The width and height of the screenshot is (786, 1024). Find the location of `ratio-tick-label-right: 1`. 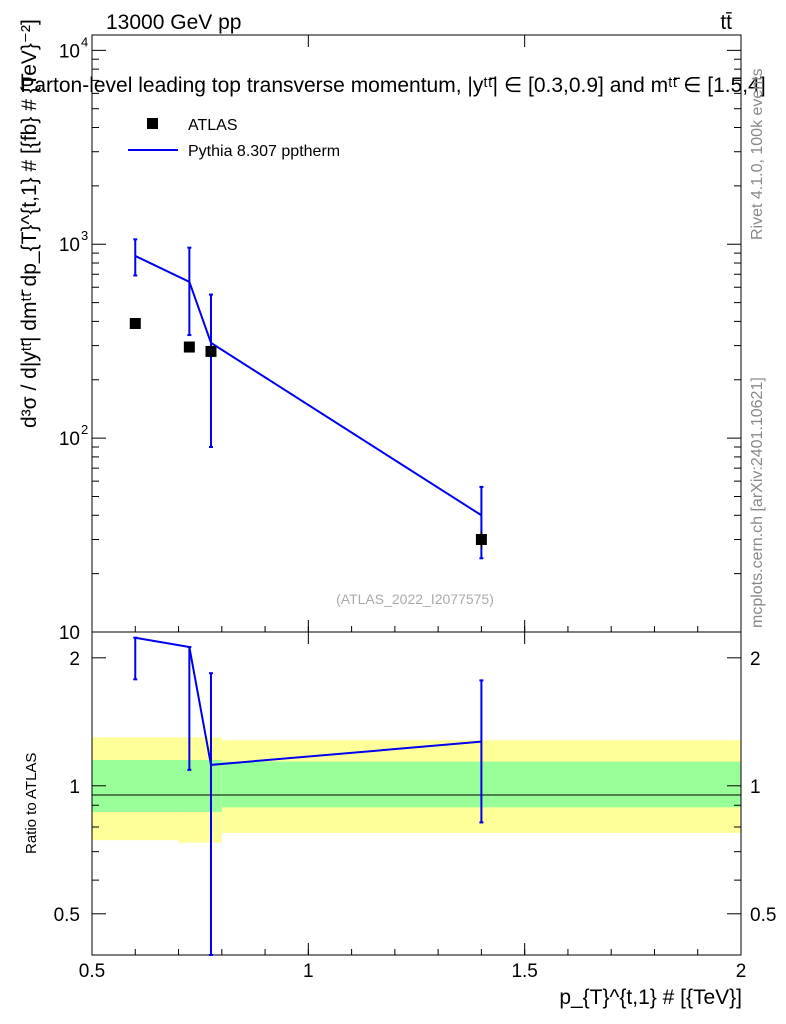

ratio-tick-label-right: 1 is located at coordinates (755, 787).